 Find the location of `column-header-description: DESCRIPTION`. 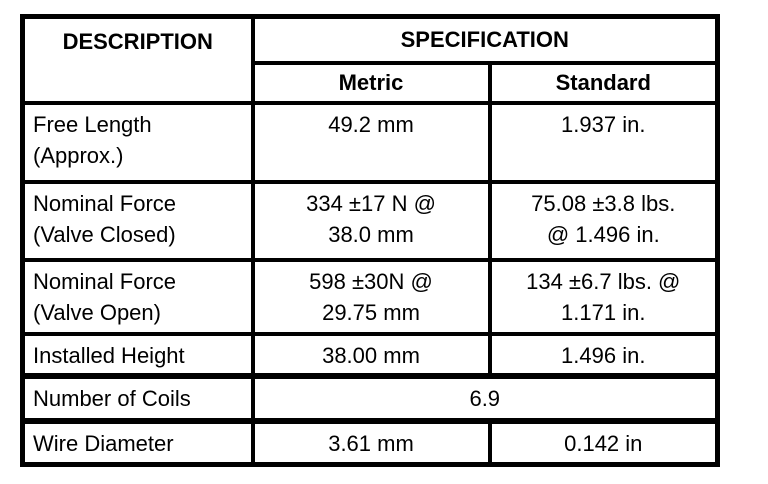

column-header-description: DESCRIPTION is located at coordinates (137, 59).